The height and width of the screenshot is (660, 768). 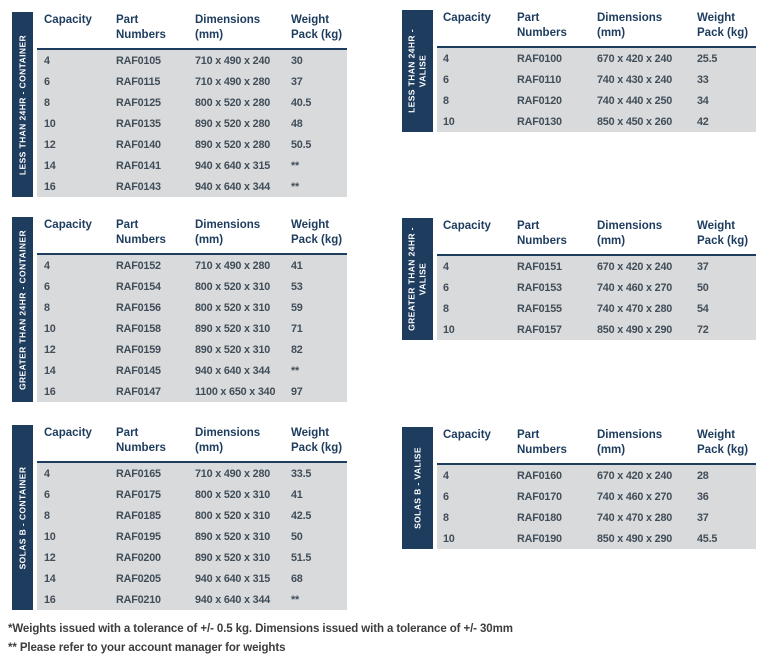 I want to click on cell-dimensions: 670 x 420 x 240, so click(x=635, y=475).